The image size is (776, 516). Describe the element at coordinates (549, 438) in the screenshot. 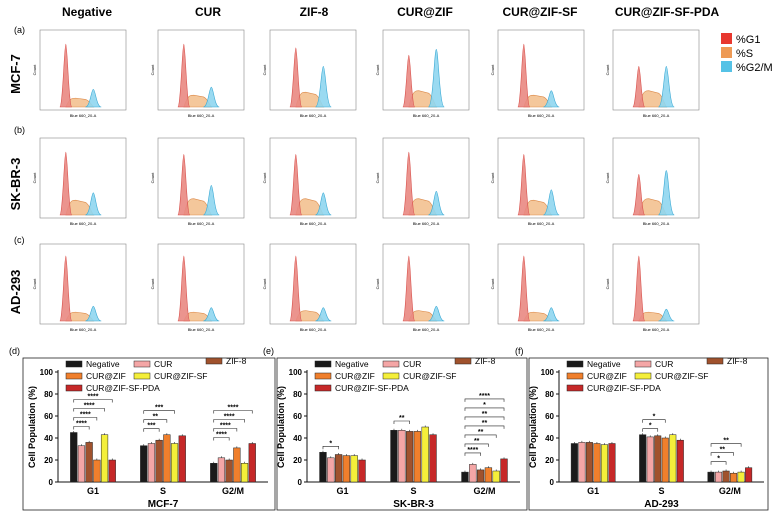

I see `y-tick-label: 40` at that location.